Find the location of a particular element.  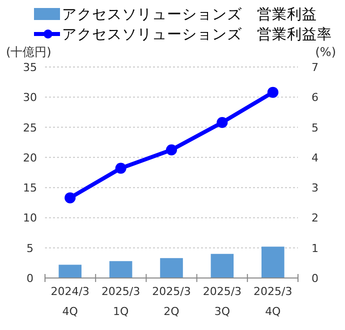

y-tick-label: 0 is located at coordinates (30, 278).